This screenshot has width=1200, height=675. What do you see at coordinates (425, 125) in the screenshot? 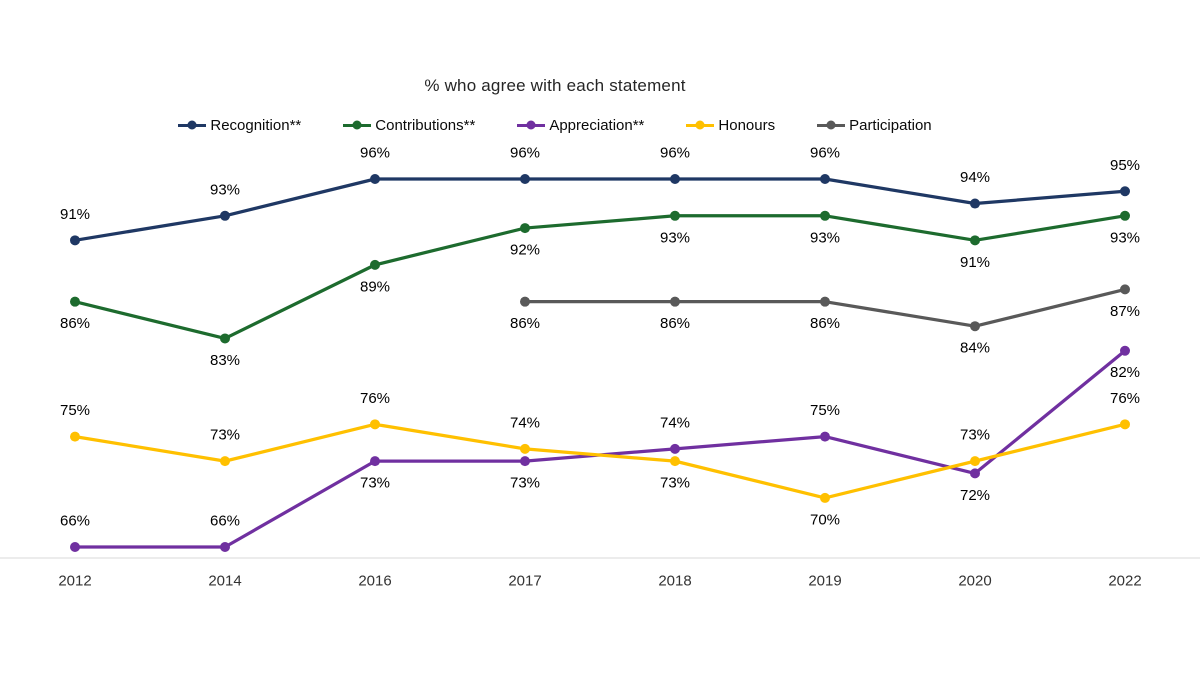
I see `legend-label: Contributions**` at bounding box center [425, 125].